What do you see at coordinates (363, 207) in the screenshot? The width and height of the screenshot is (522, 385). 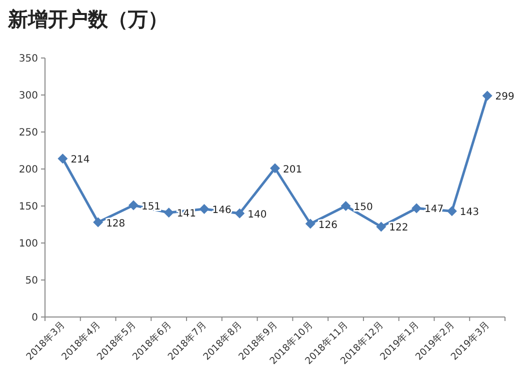 I see `label: 150` at bounding box center [363, 207].